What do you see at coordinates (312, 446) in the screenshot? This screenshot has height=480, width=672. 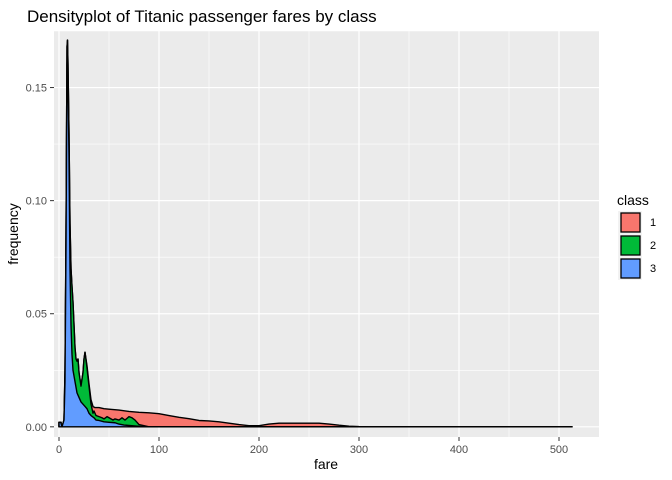 I see `x-axis: 0 100 200 300 400 500` at bounding box center [312, 446].